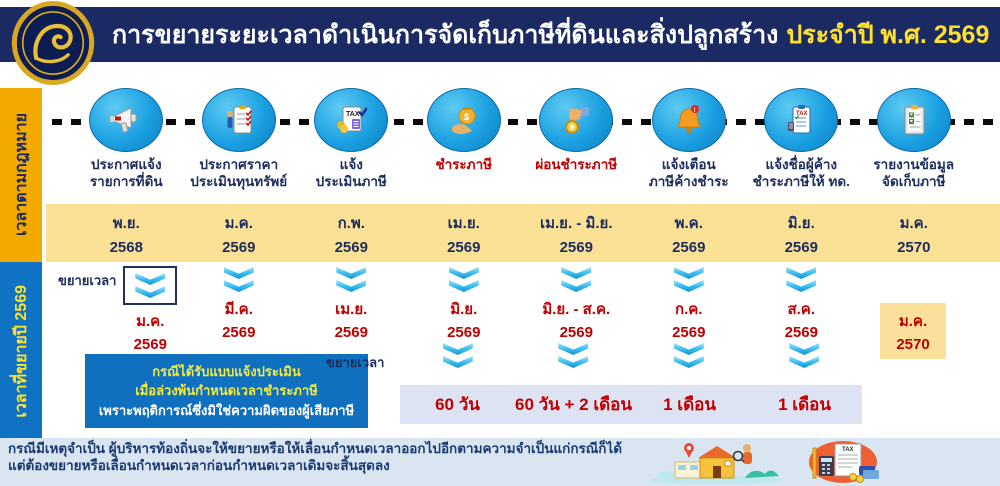 This screenshot has width=1000, height=486. I want to click on sidebar-extended-time-label: เวลาที่ขยายปี 2569, so click(21, 351).